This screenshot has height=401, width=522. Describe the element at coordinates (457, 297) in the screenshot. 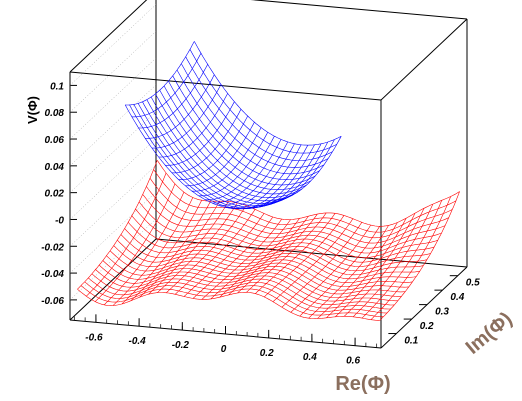

I see `y-tick-label: 0.4` at that location.